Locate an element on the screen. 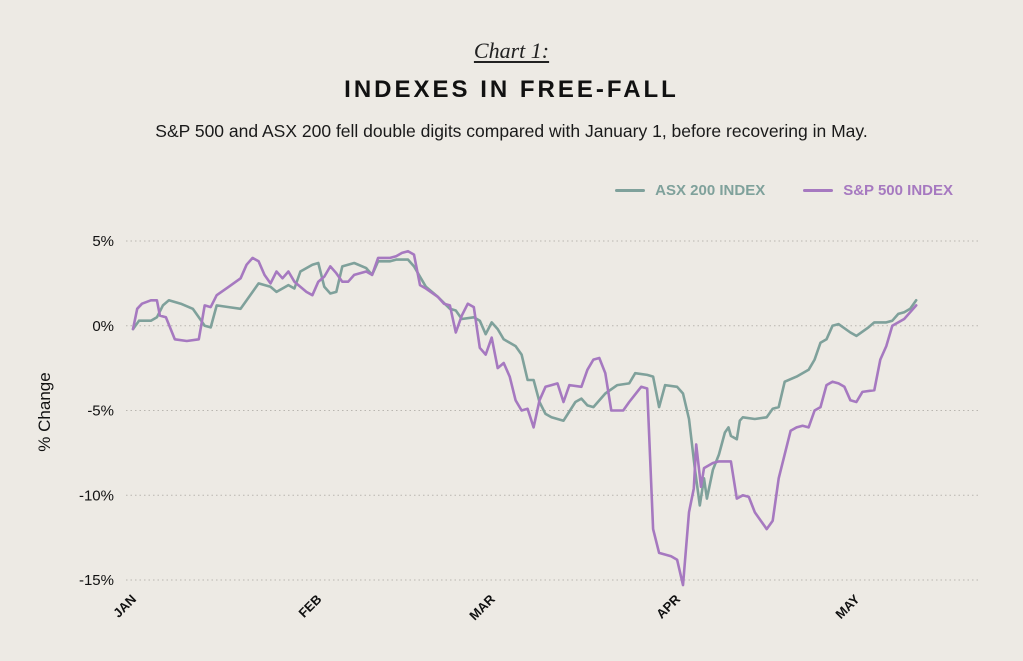  x-tick-label: FEB is located at coordinates (309, 606).